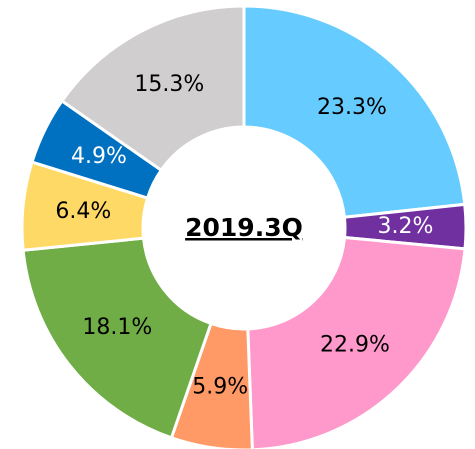 Image resolution: width=475 pixels, height=449 pixels. I want to click on center-label: 2019.3Q, so click(244, 227).